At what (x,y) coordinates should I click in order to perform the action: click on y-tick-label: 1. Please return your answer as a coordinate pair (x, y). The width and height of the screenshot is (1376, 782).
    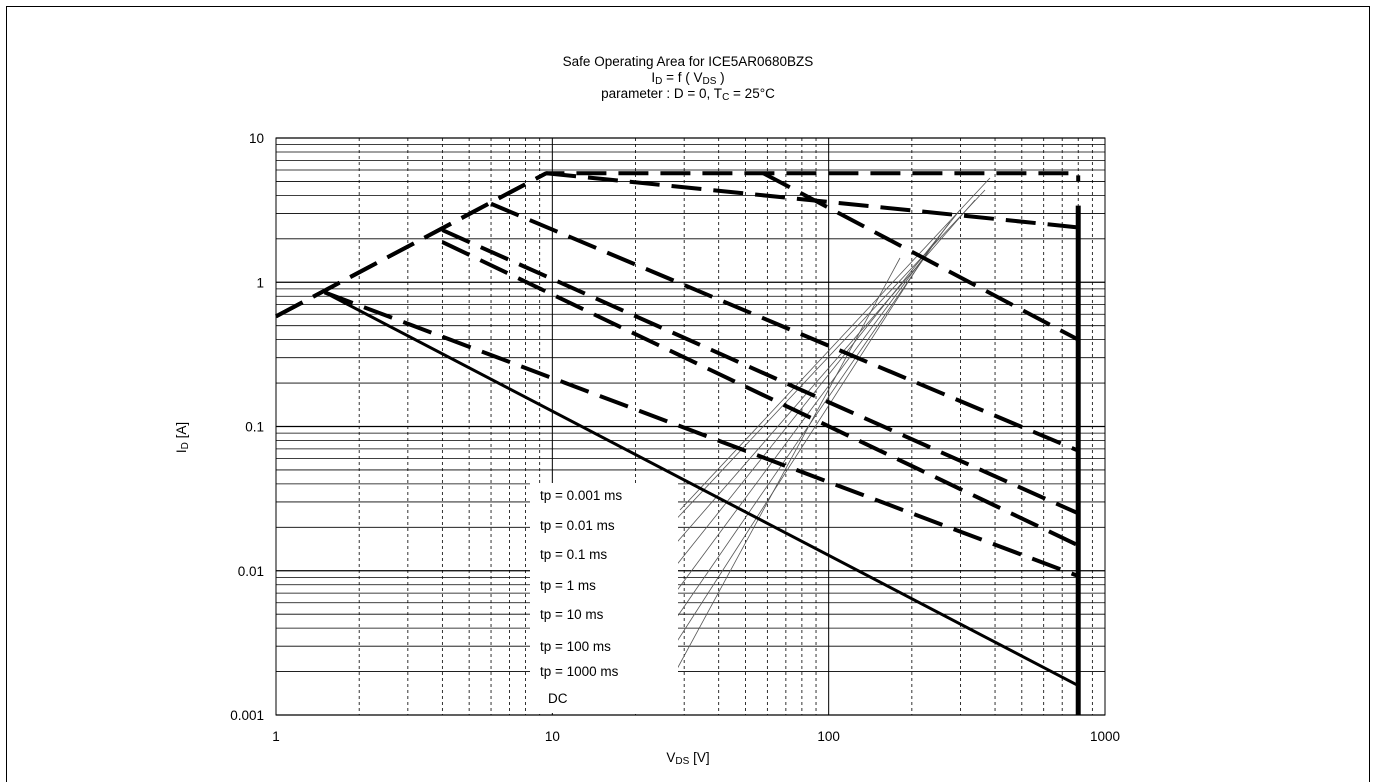
    Looking at the image, I should click on (260, 282).